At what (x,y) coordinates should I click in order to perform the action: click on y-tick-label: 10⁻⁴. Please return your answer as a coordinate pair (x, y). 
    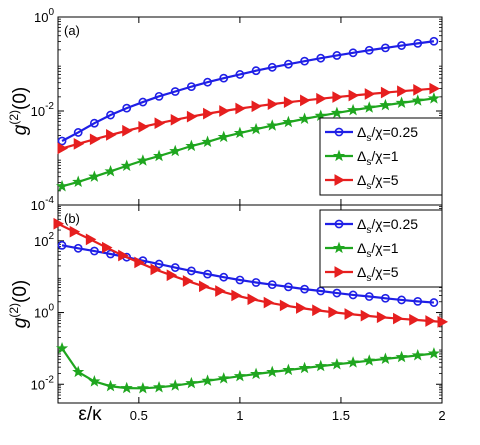
    Looking at the image, I should click on (43, 204).